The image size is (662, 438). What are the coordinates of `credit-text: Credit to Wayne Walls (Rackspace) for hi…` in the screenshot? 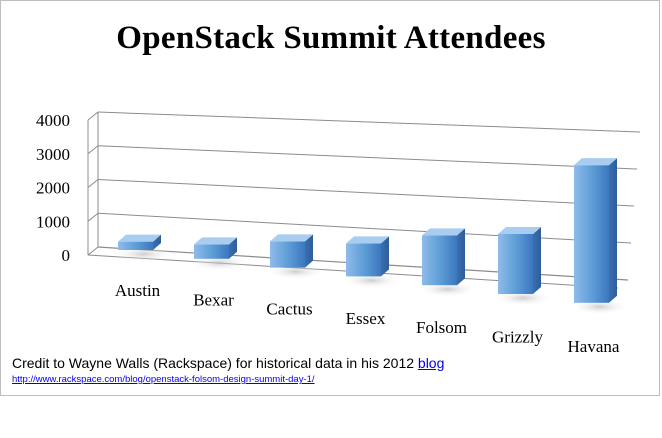 It's located at (215, 363).